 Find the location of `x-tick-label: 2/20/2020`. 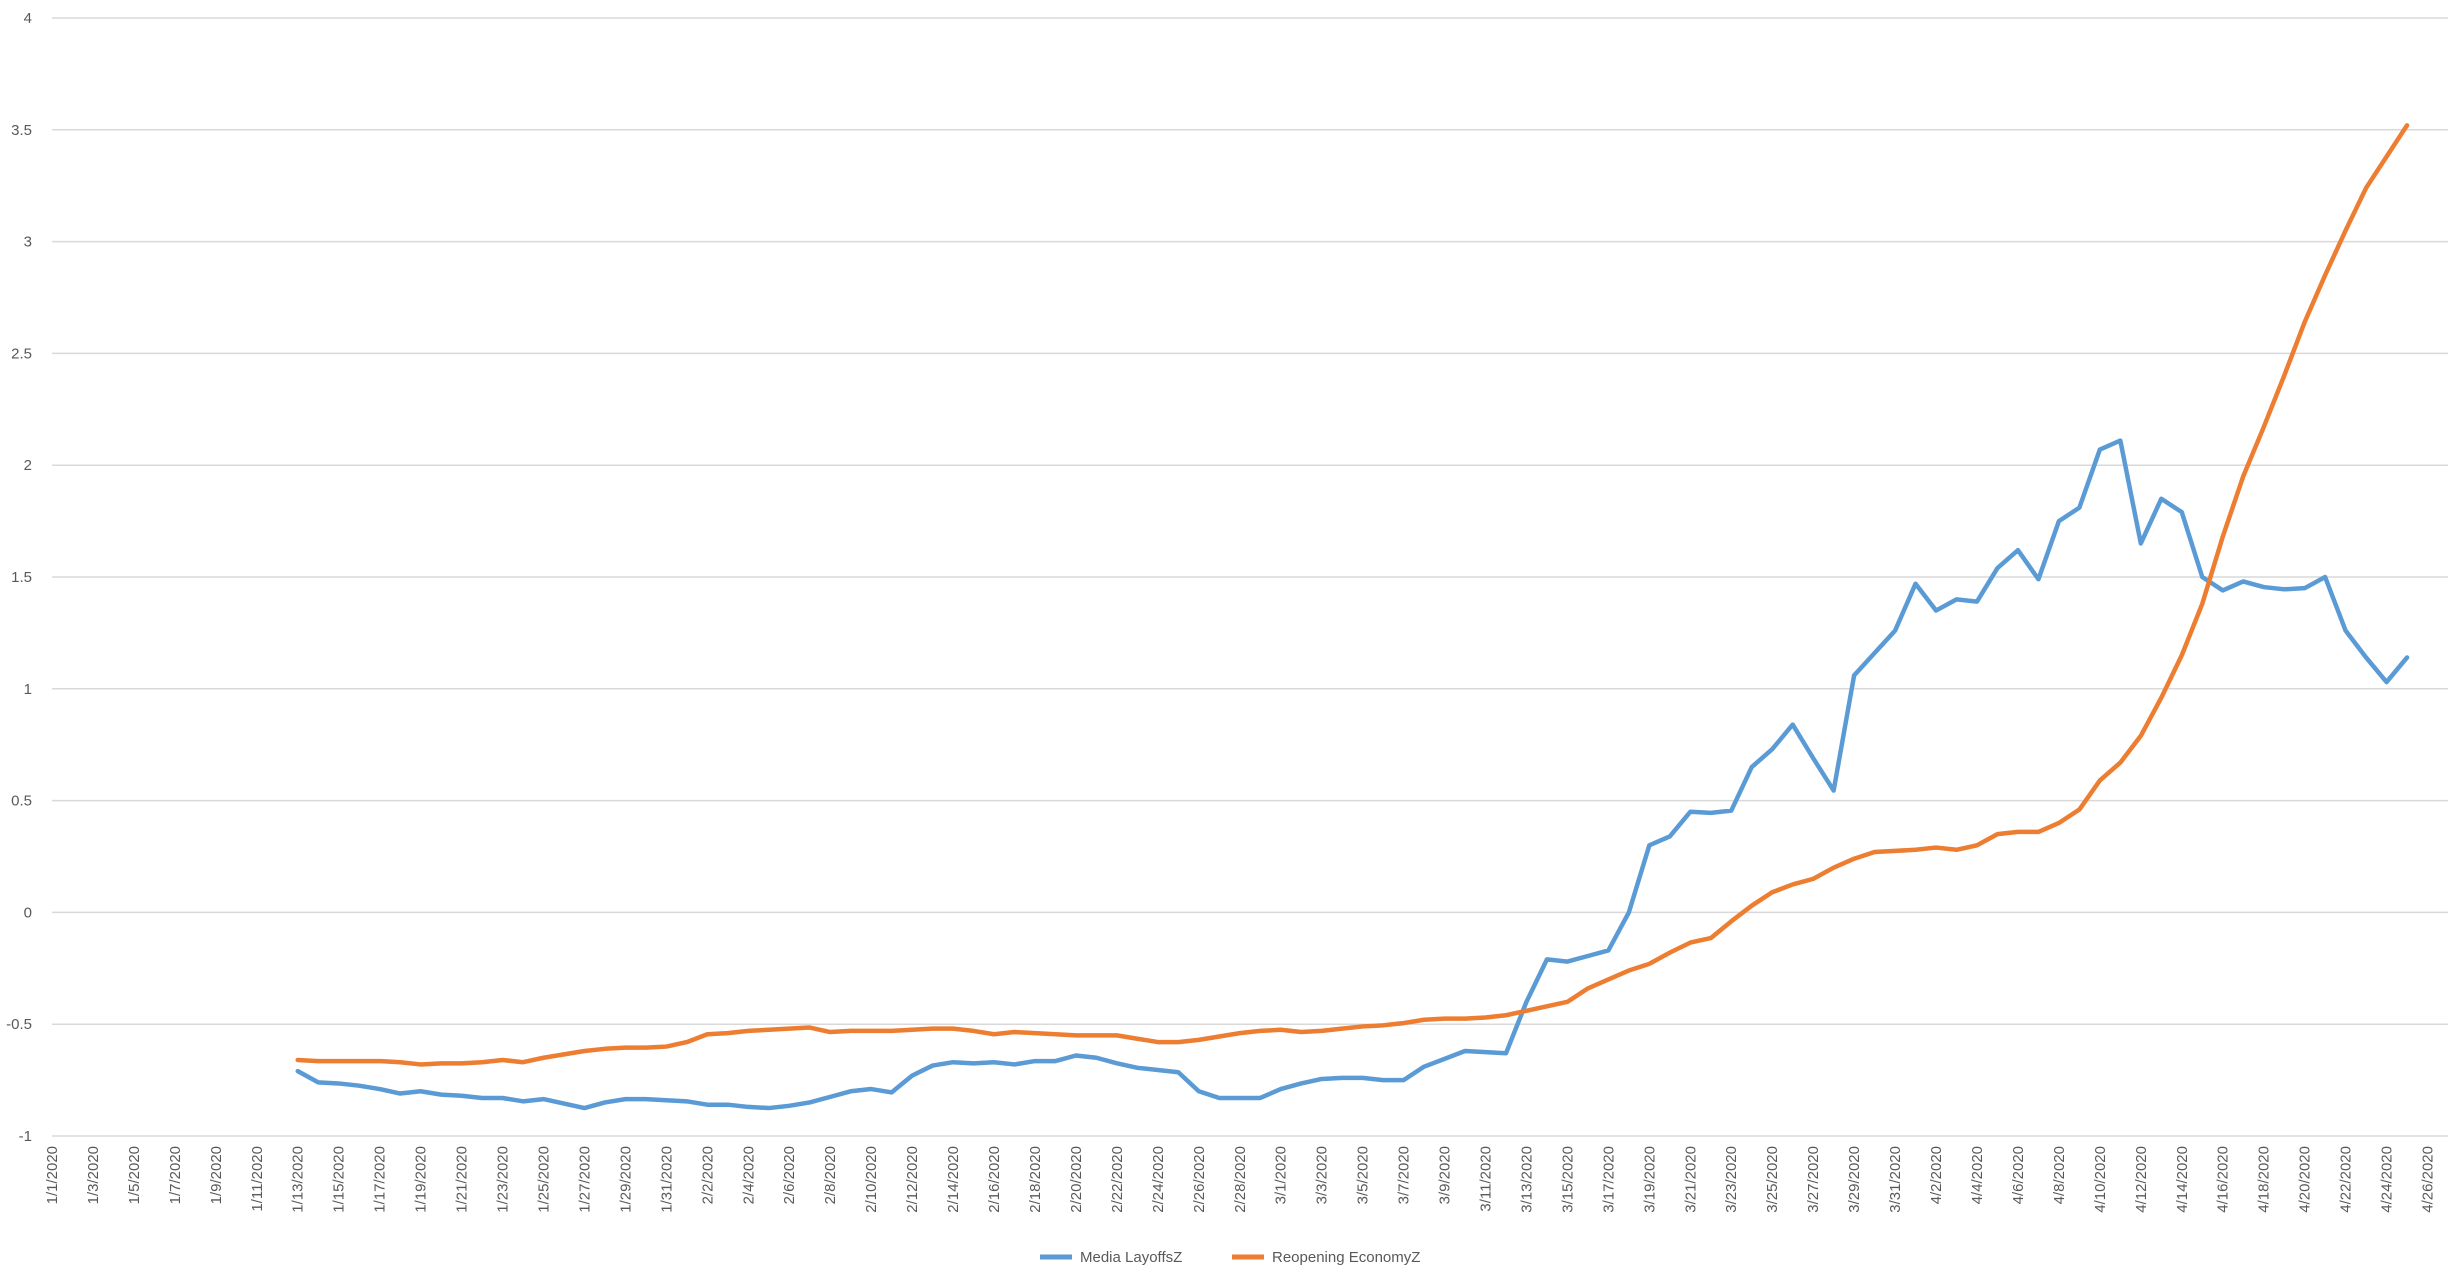

x-tick-label: 2/20/2020 is located at coordinates (1076, 1179).